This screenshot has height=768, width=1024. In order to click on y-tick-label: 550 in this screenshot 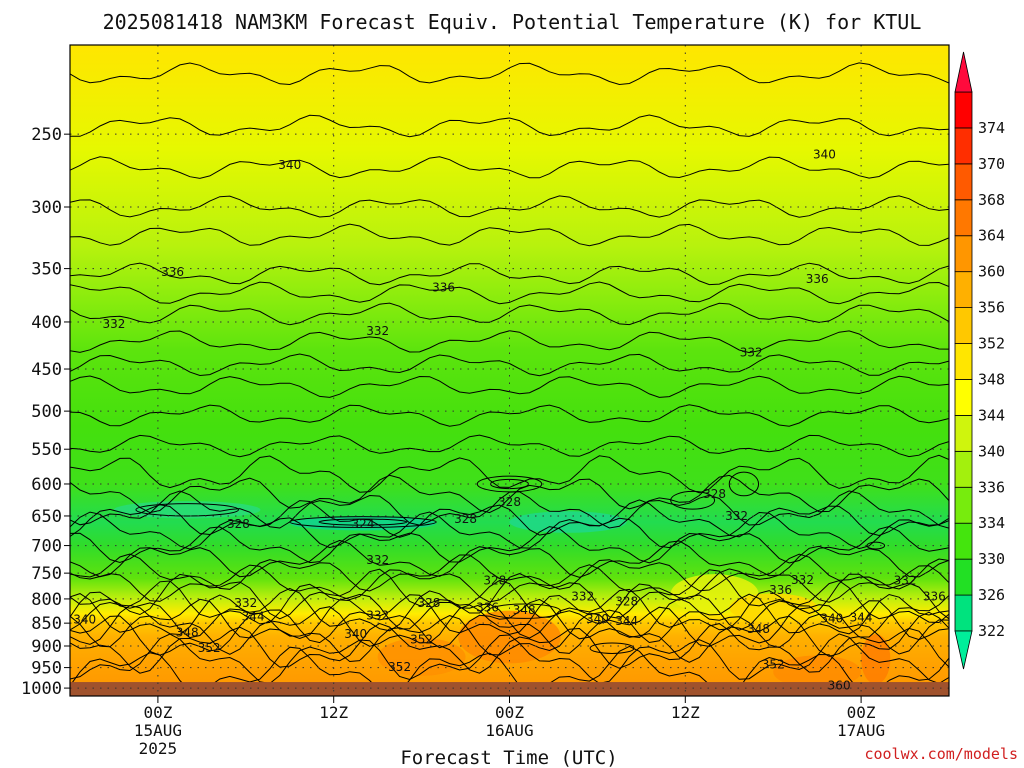, I will do `click(46, 450)`.